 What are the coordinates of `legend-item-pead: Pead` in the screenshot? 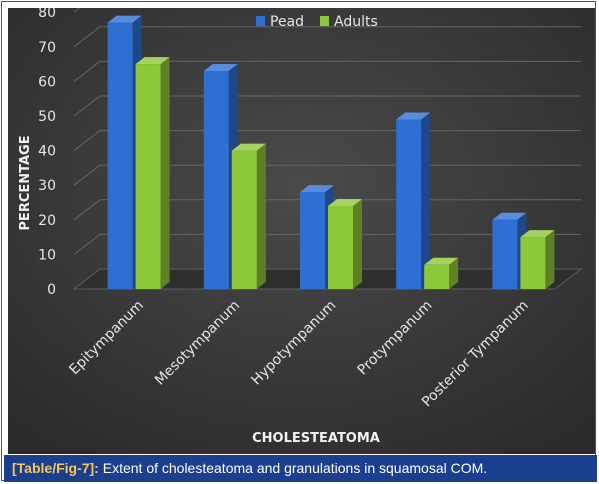 It's located at (280, 22).